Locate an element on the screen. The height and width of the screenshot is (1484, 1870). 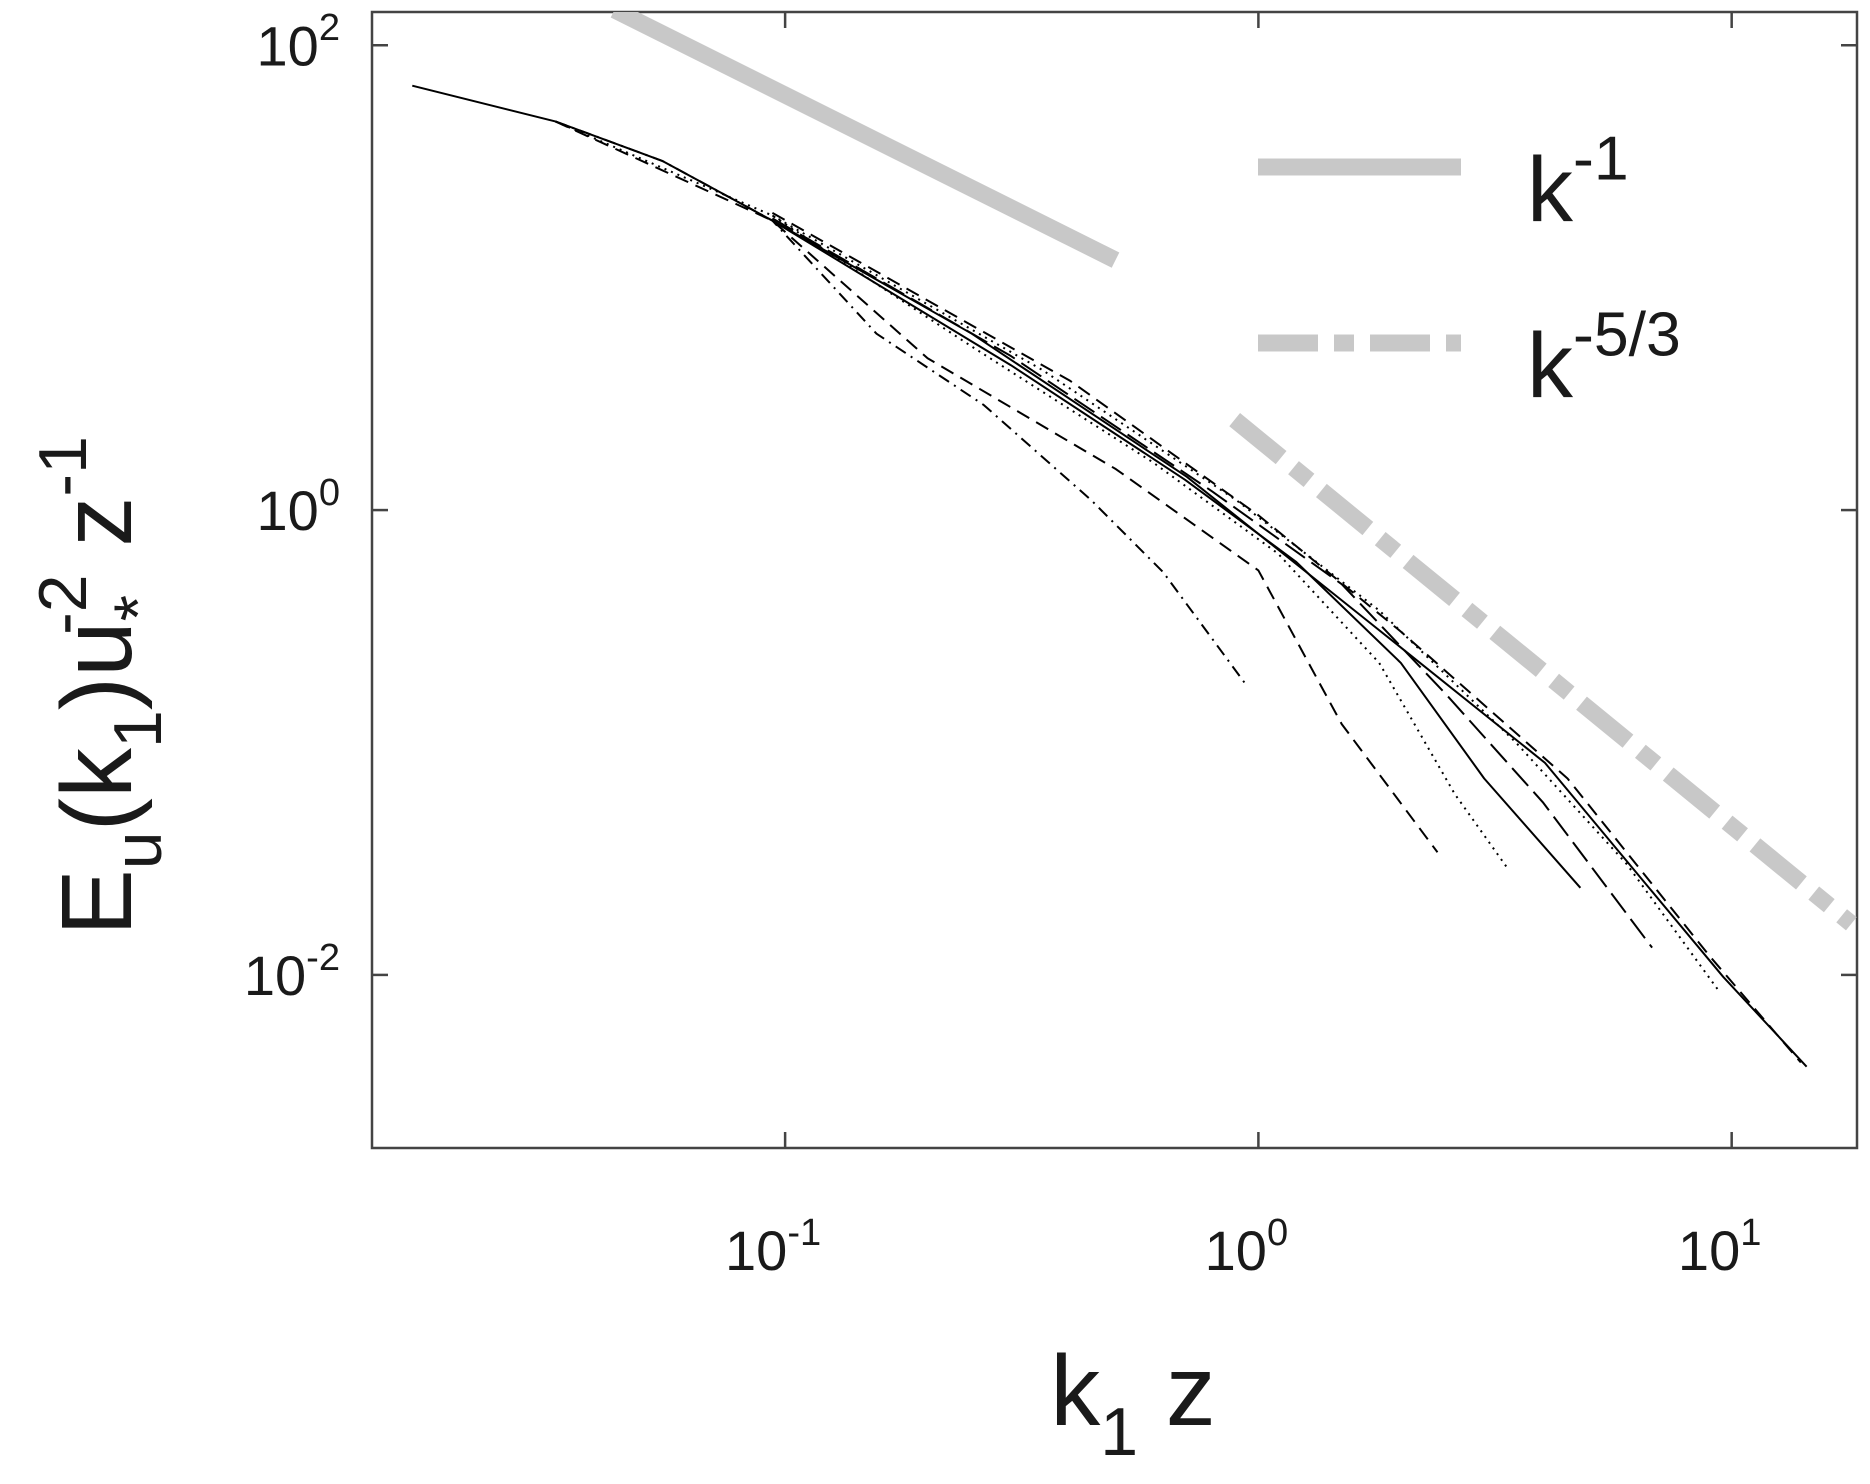
y-axis-label-part: (k is located at coordinates (97, 789).